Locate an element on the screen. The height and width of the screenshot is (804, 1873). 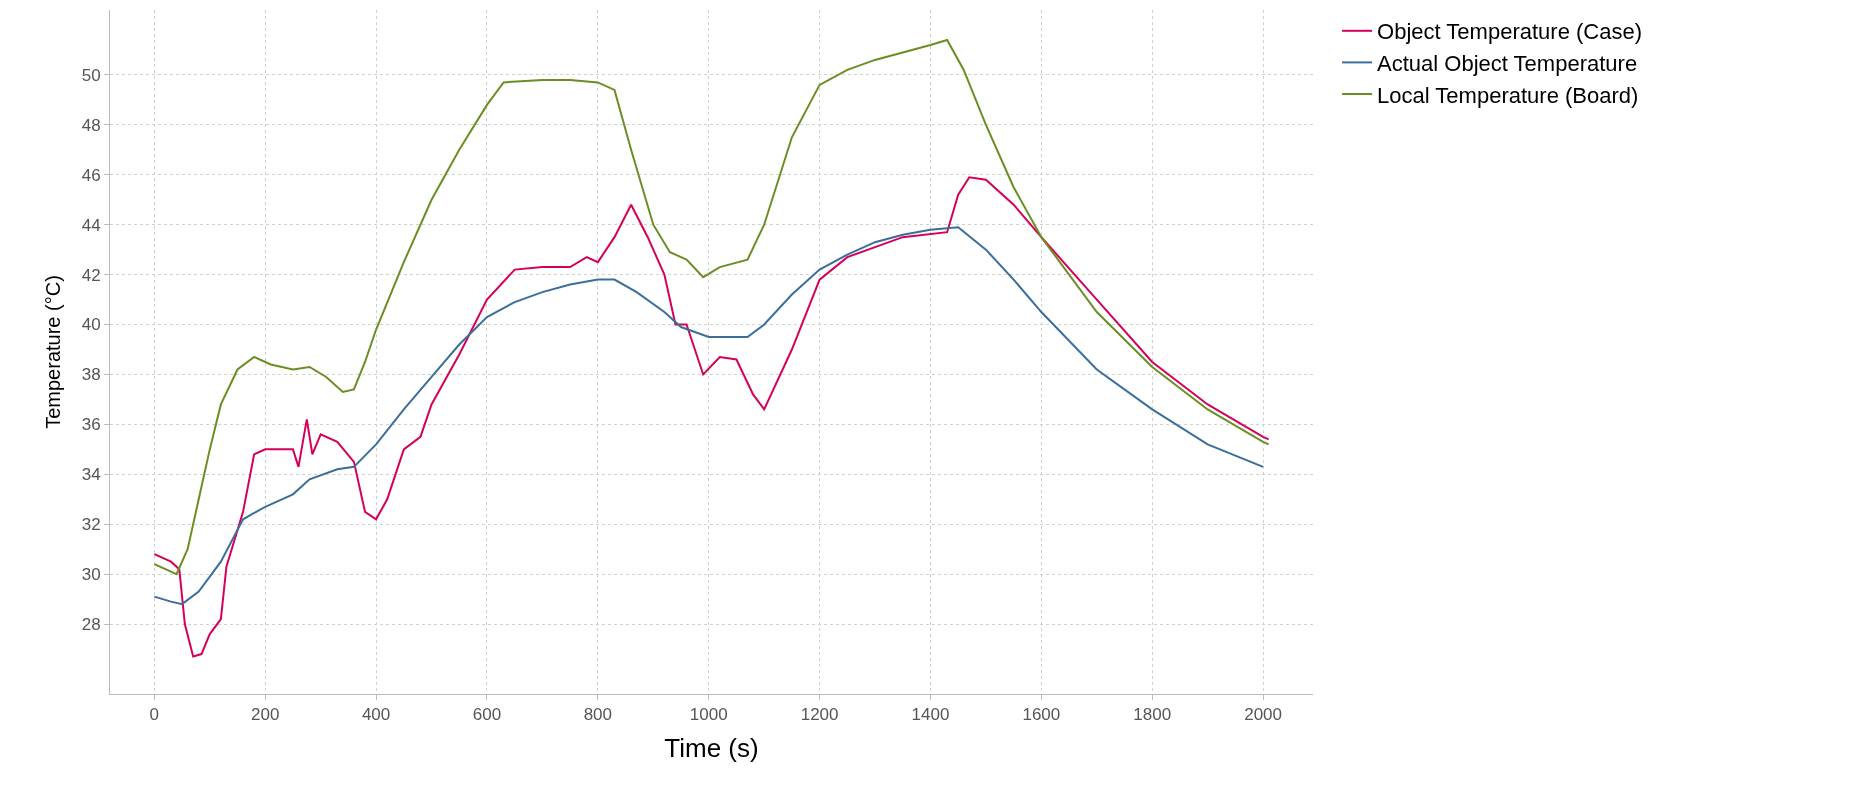
y-tick-label: 36 is located at coordinates (91, 425).